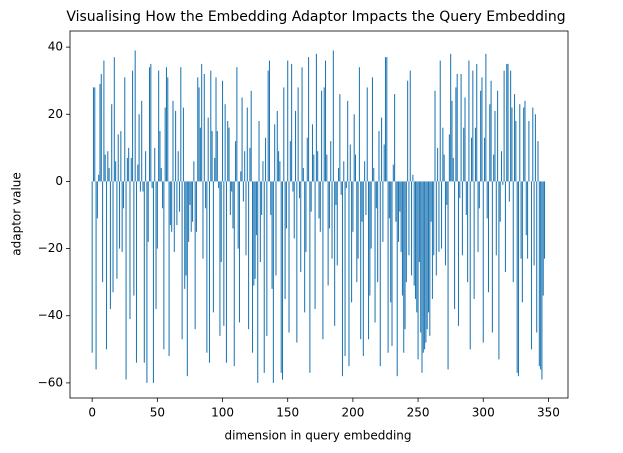 The width and height of the screenshot is (623, 453). I want to click on x-tick-label: 150, so click(287, 413).